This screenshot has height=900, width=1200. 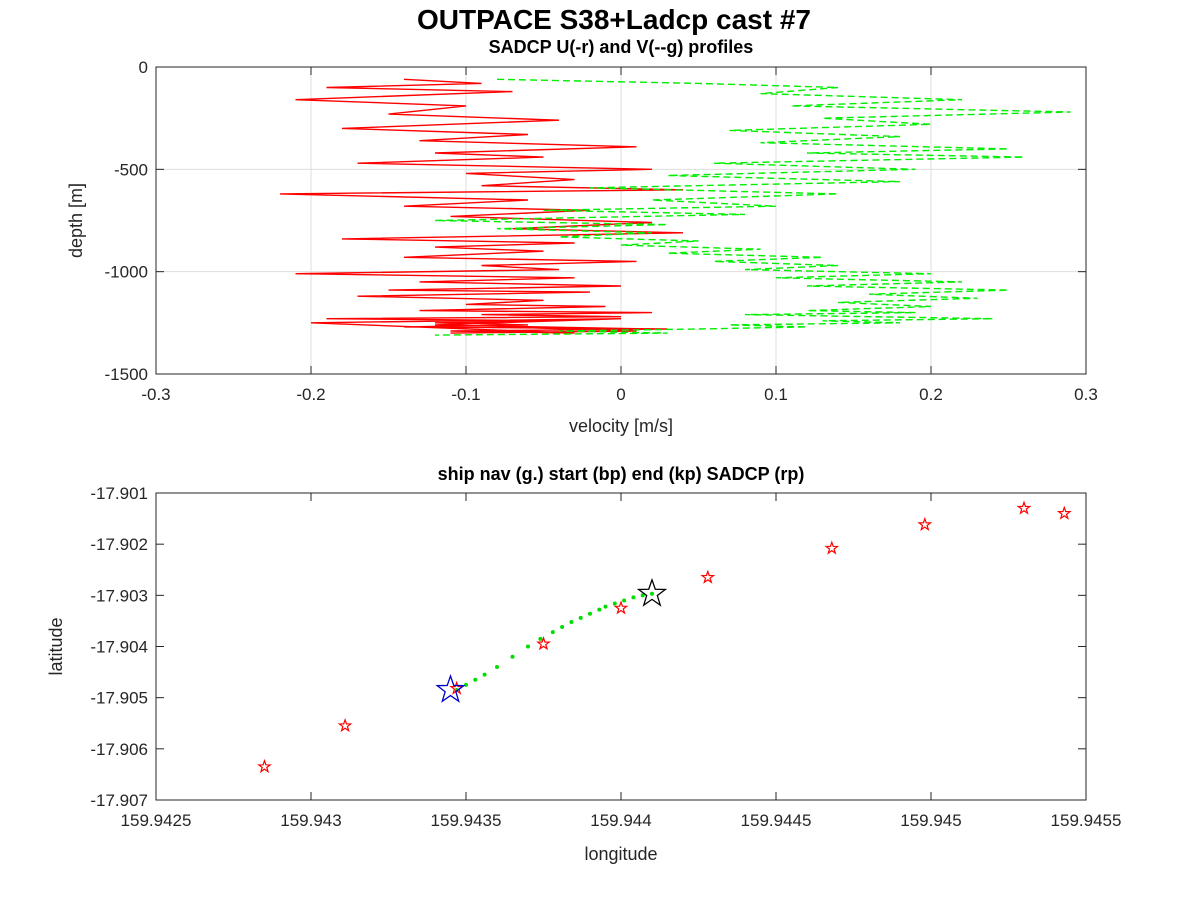 I want to click on axes-title: SADCP U(-r) and V(--g) profiles, so click(x=621, y=47).